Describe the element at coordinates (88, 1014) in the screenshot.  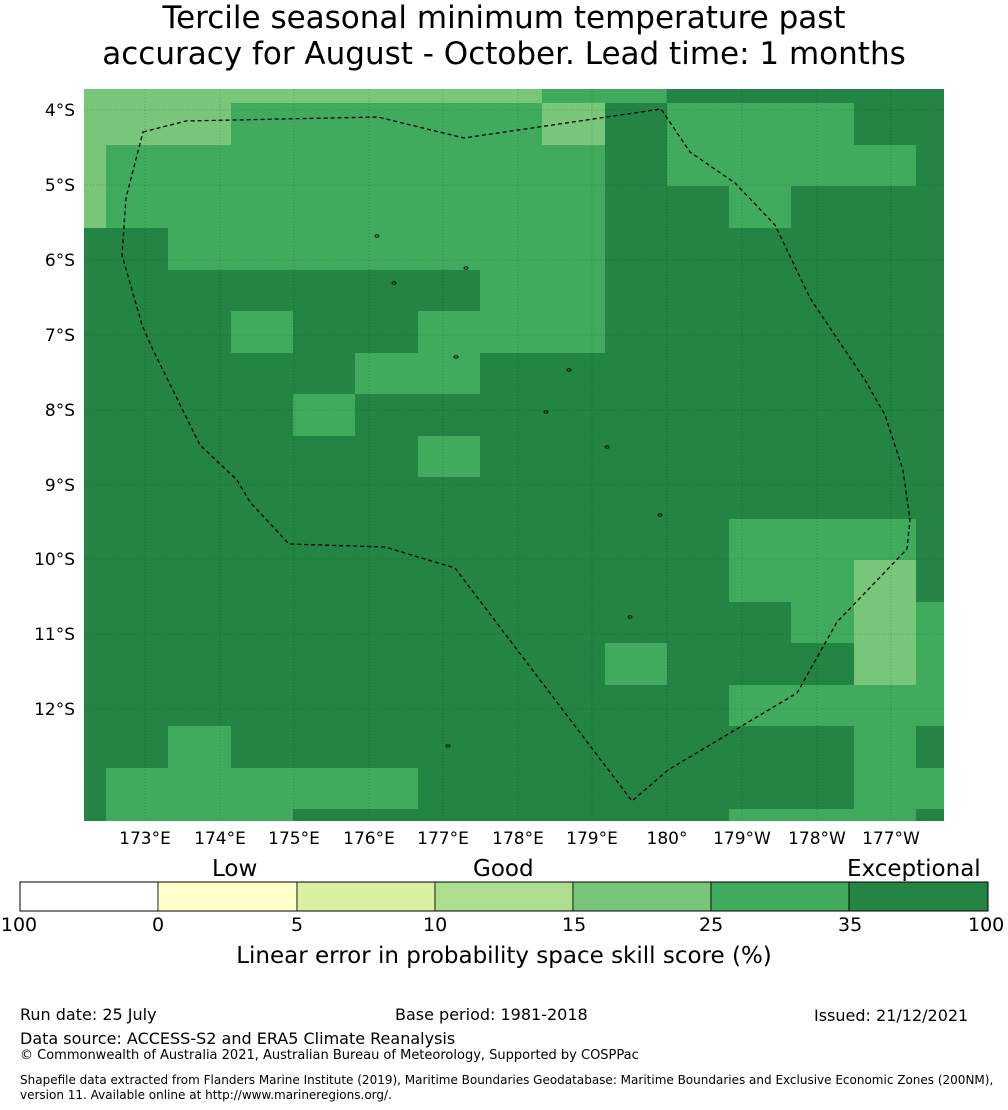
I see `run-date: Run date: 25 July` at that location.